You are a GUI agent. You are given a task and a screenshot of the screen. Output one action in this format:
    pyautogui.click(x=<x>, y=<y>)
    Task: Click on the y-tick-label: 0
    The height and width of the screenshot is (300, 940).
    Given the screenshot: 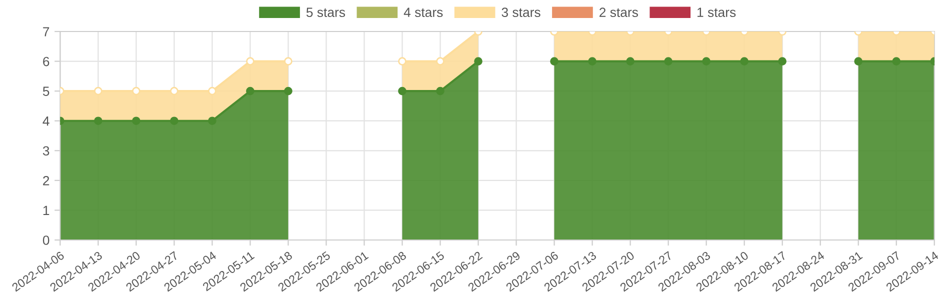 What is the action you would take?
    pyautogui.click(x=46, y=240)
    